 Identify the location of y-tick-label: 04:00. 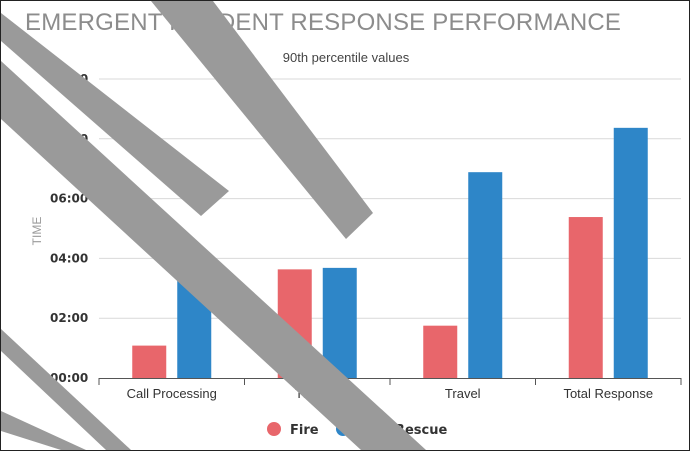
(69, 258).